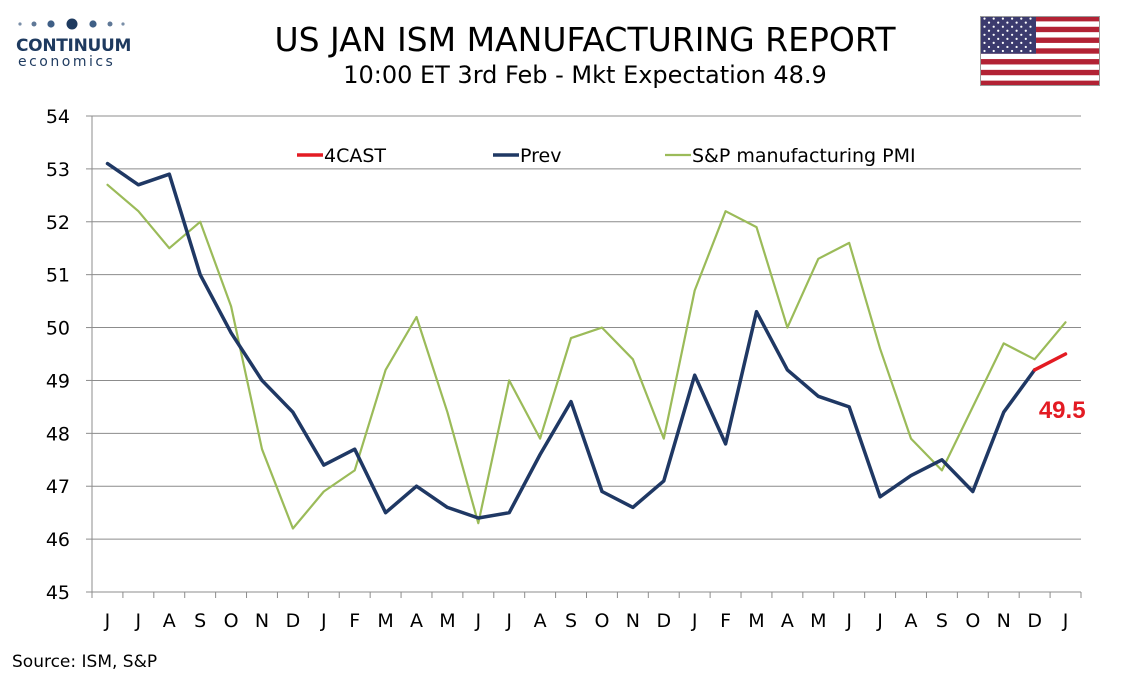  What do you see at coordinates (540, 156) in the screenshot?
I see `legend-label: Prev` at bounding box center [540, 156].